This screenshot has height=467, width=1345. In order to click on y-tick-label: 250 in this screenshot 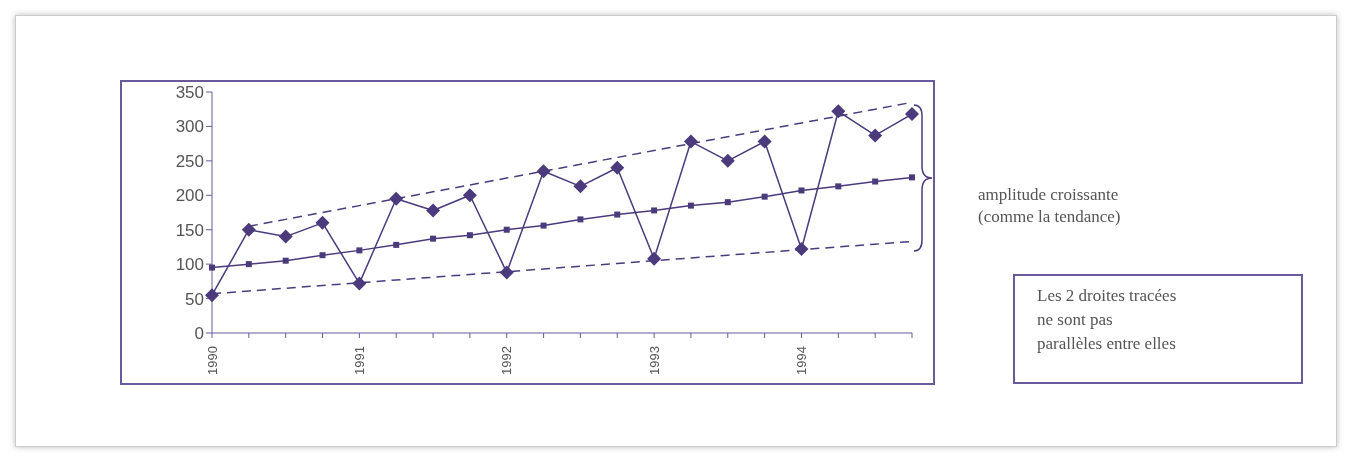, I will do `click(189, 161)`.